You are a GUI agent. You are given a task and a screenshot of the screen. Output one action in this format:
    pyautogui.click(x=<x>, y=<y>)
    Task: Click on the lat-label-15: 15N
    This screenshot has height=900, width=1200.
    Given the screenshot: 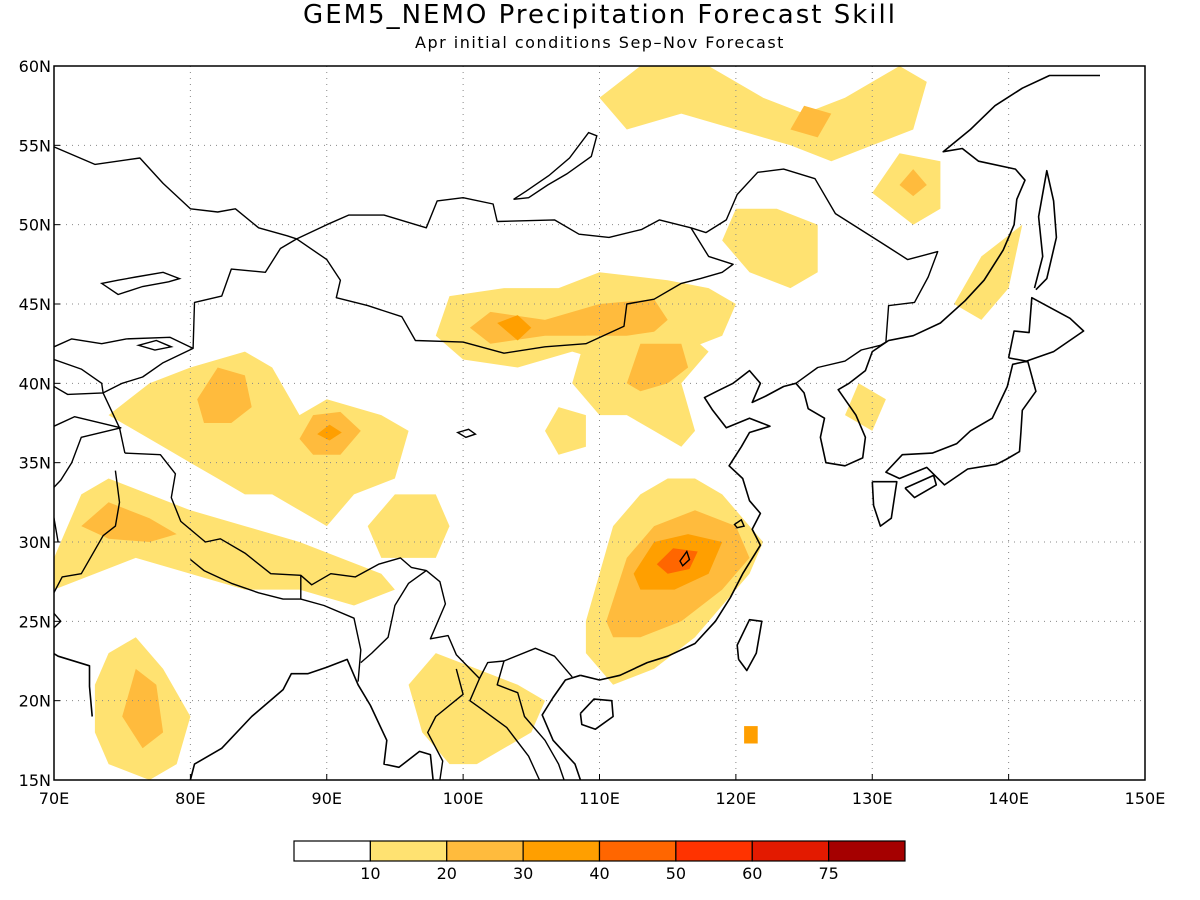 What is the action you would take?
    pyautogui.click(x=35, y=780)
    